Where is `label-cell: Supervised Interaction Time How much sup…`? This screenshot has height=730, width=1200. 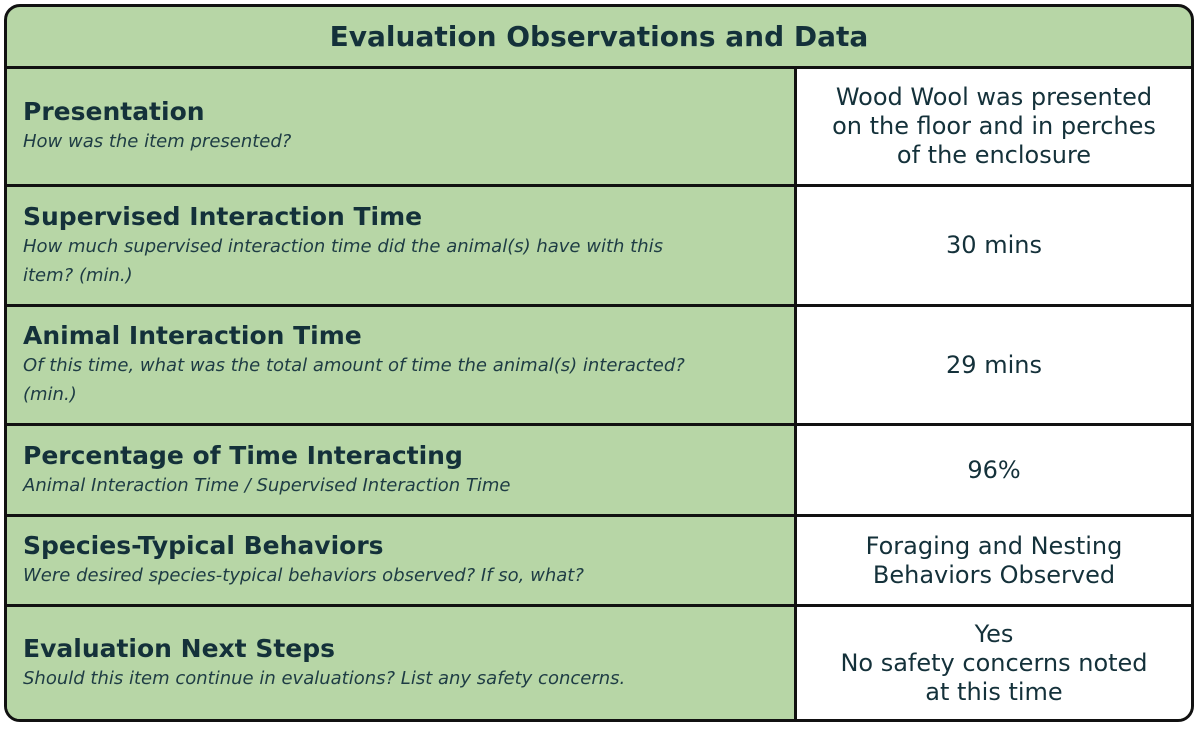
label-cell: Supervised Interaction Time How much sup… is located at coordinates (402, 245).